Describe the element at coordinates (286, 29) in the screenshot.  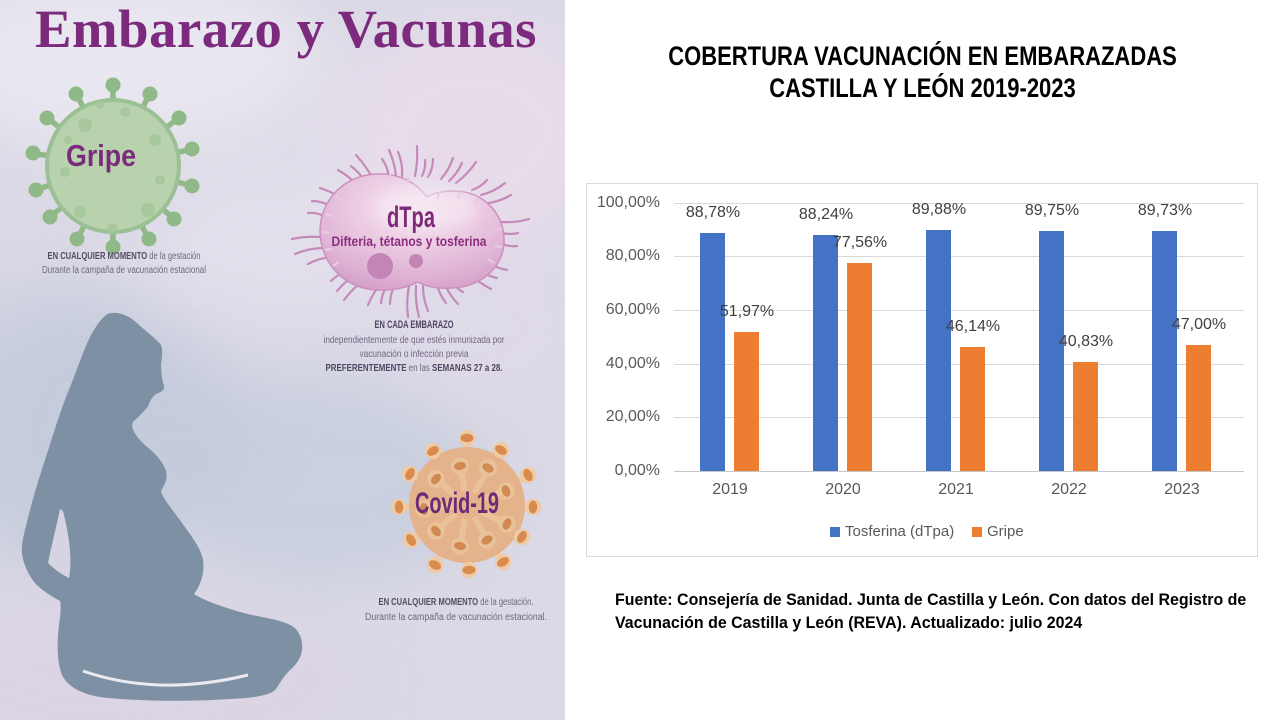
I see `svg-text: Embarazo y Vacunas` at that location.